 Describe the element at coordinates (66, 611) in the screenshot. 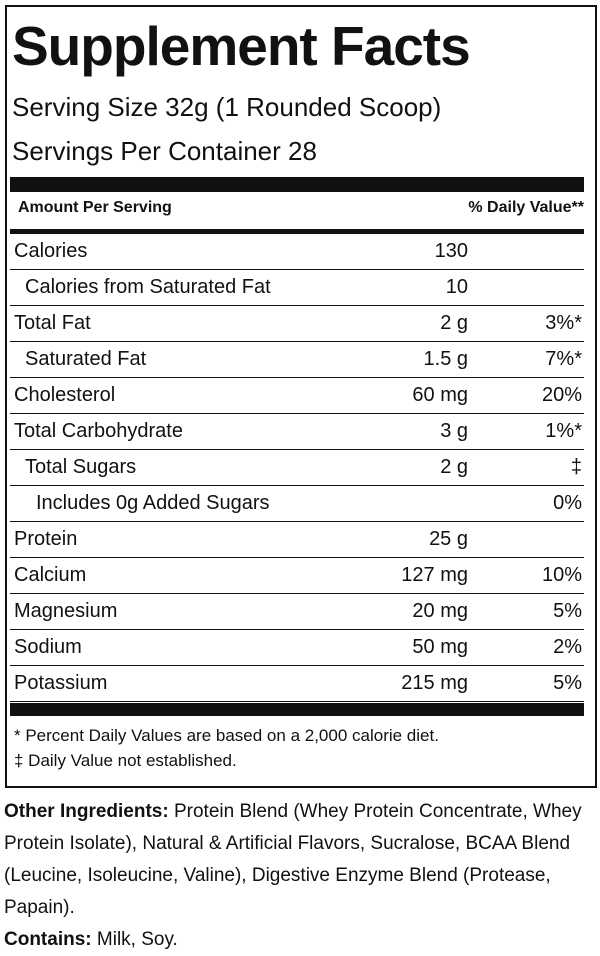

I see `nutrient-label: Magnesium` at that location.